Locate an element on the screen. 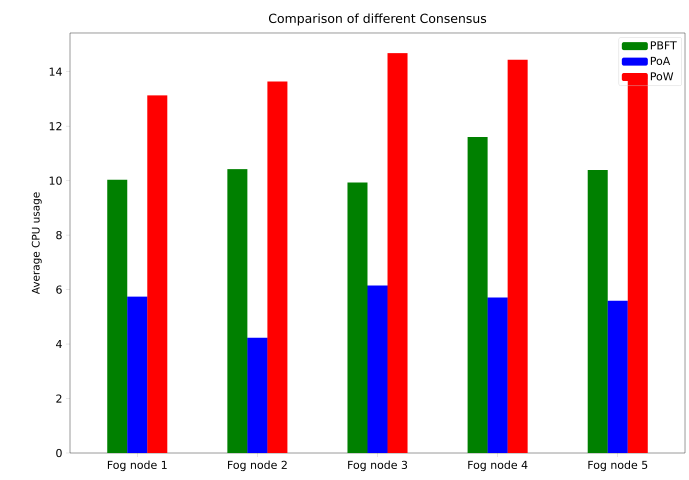  y-axis-title: Average CPU usage is located at coordinates (37, 243).